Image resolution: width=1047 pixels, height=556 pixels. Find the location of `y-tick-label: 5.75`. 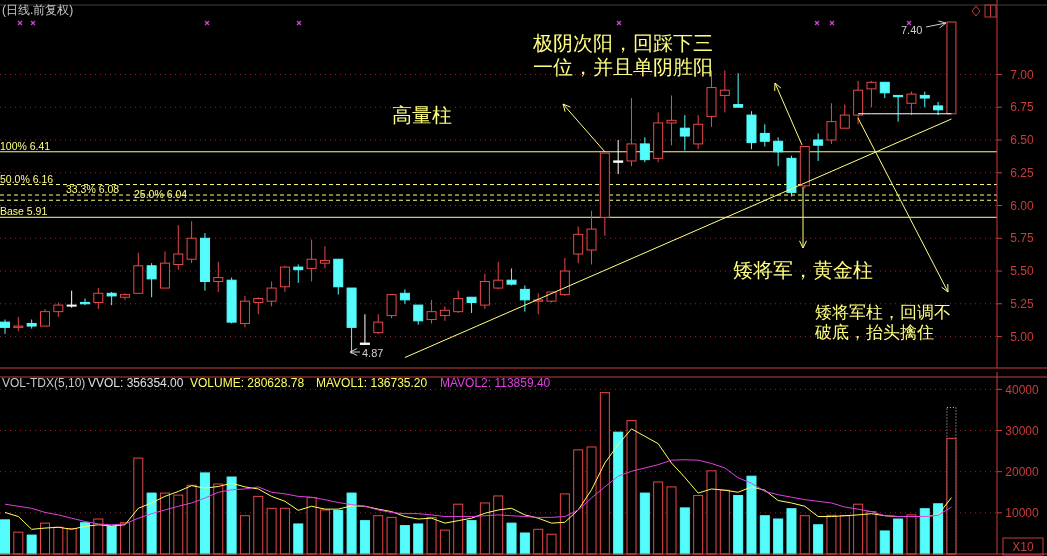

y-tick-label: 5.75 is located at coordinates (1022, 238).